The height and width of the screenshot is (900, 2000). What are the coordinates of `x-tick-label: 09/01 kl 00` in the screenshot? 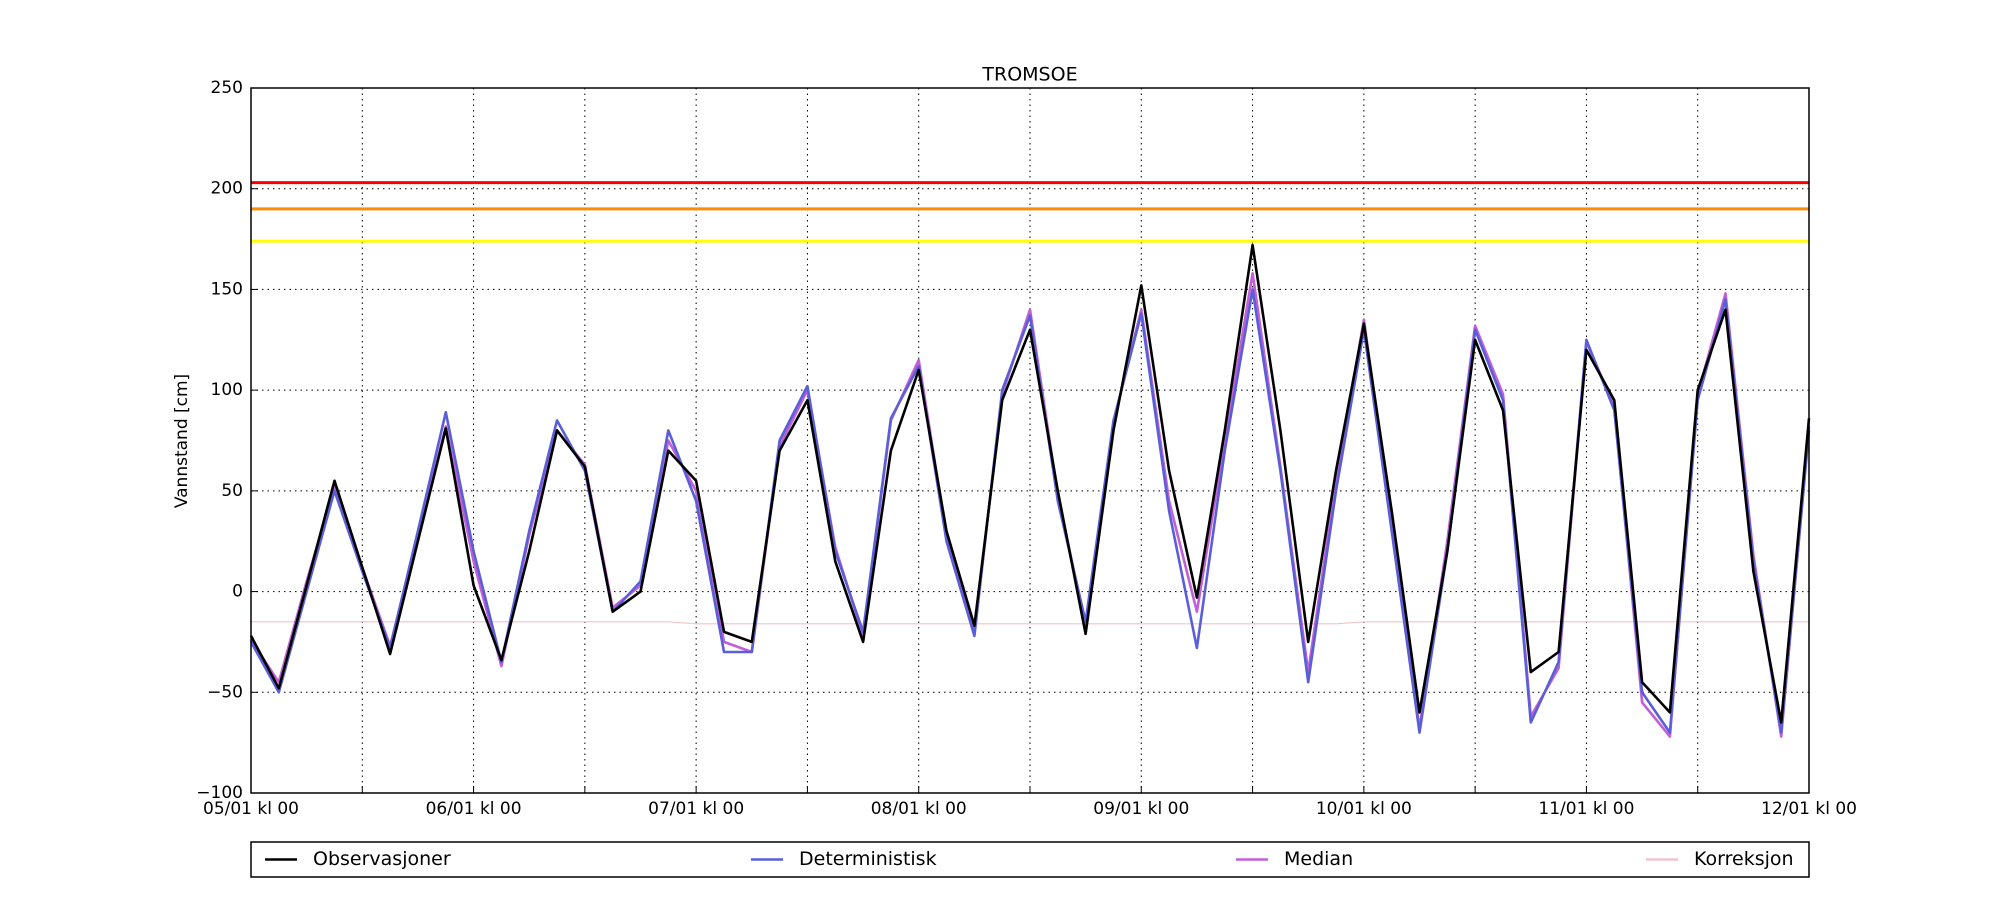 It's located at (1141, 809).